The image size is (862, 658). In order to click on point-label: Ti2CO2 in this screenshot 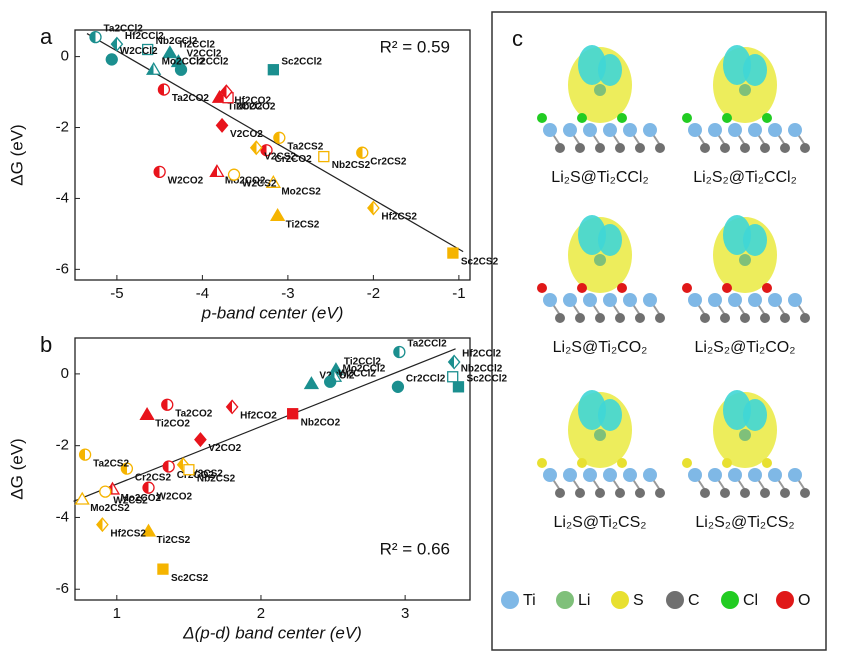, I will do `click(244, 106)`.